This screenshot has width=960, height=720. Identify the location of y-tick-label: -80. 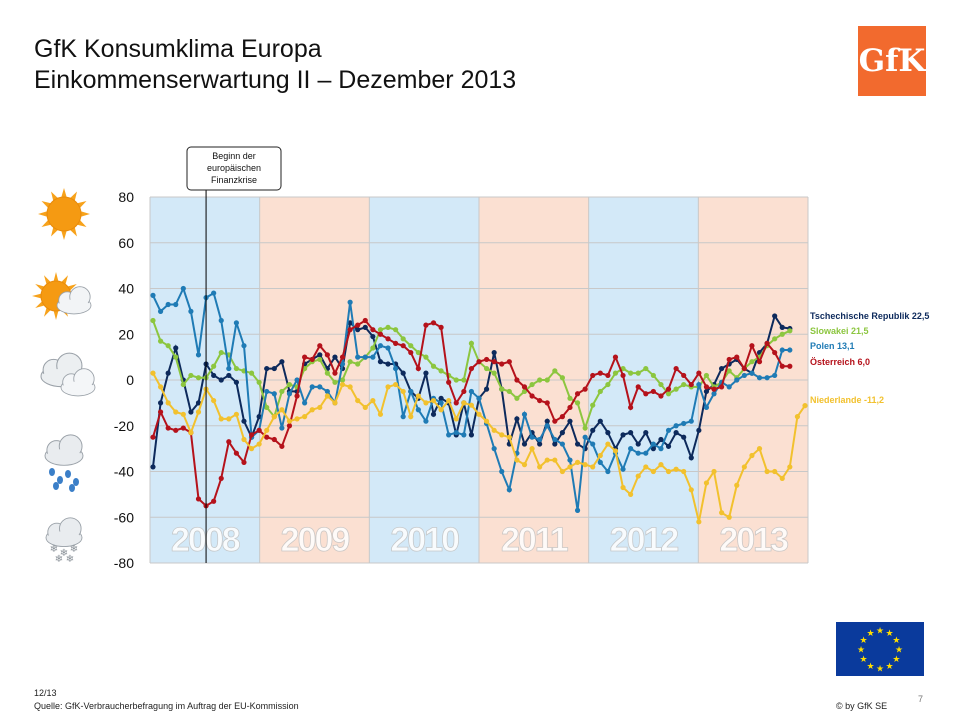
(124, 563).